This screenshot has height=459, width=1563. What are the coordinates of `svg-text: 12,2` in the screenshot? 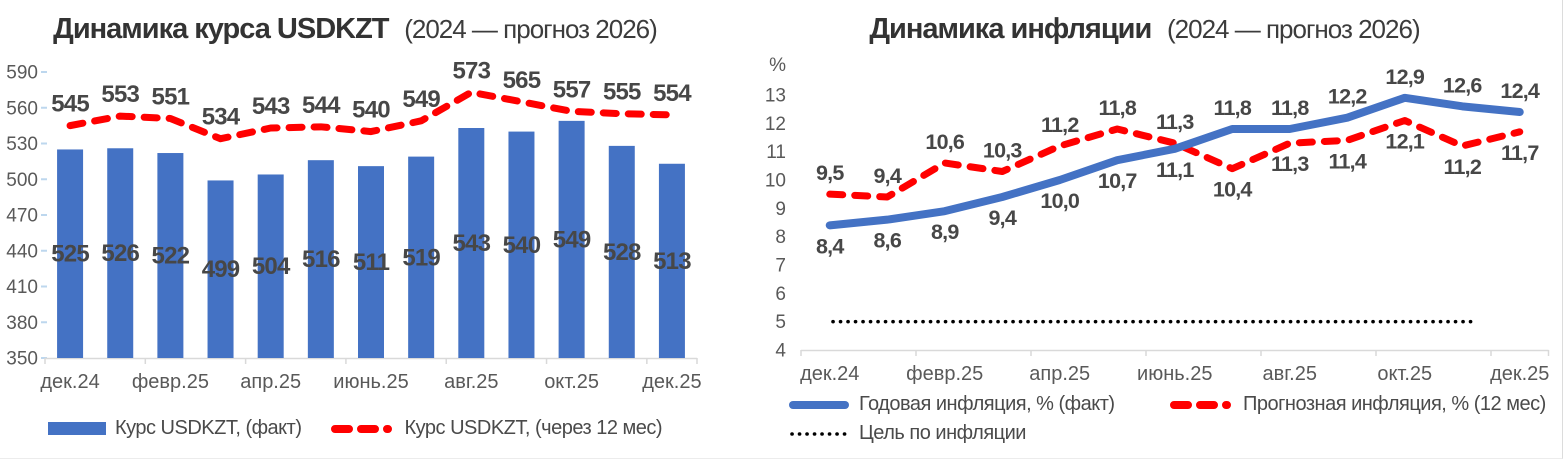 It's located at (1347, 97).